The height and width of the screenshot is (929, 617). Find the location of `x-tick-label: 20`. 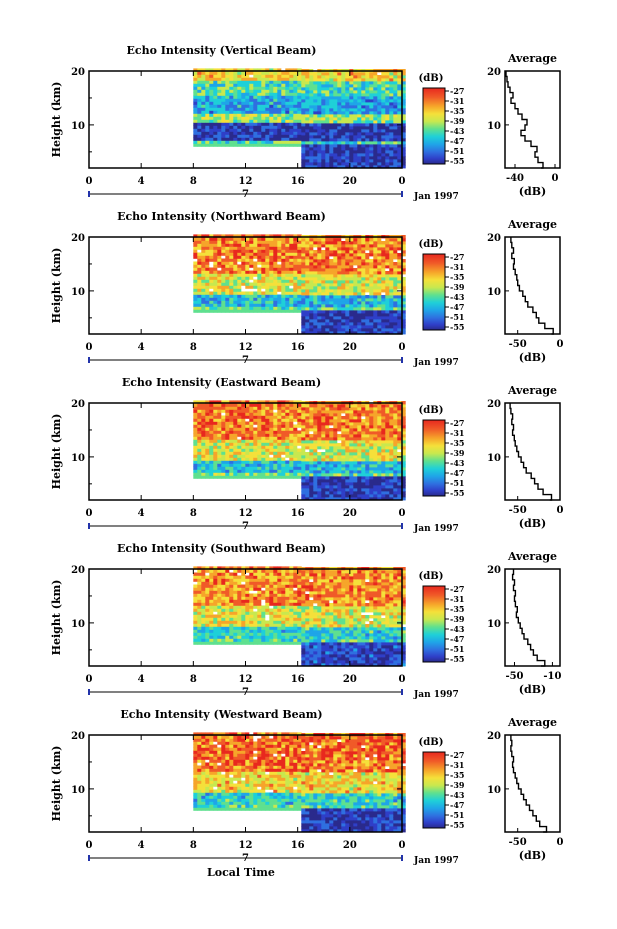

x-tick-label: 20 is located at coordinates (350, 181).